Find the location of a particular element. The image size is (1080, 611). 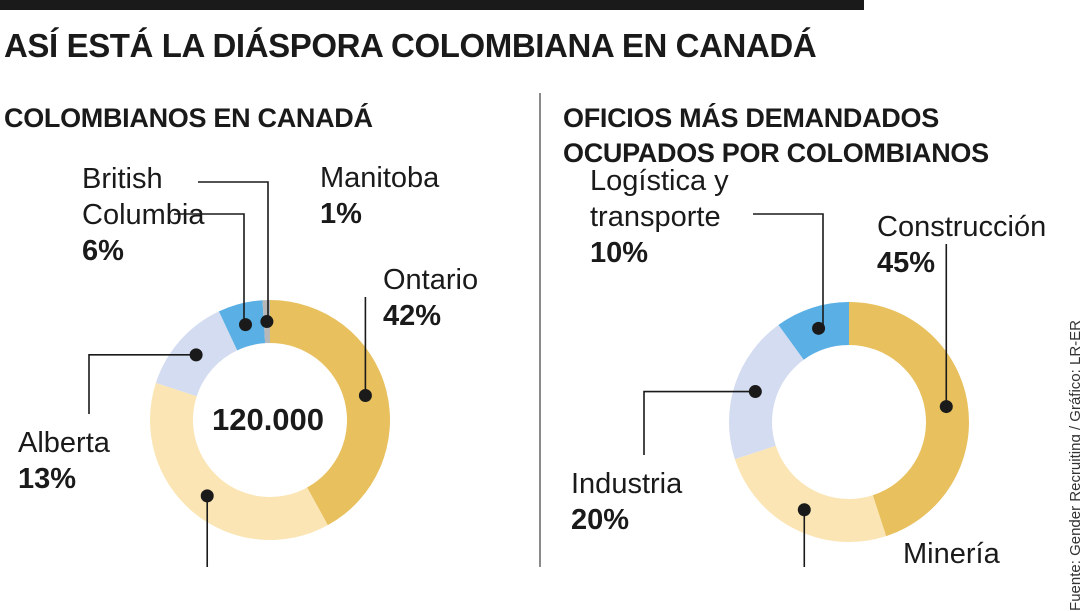

donut-segments is located at coordinates (849, 422).